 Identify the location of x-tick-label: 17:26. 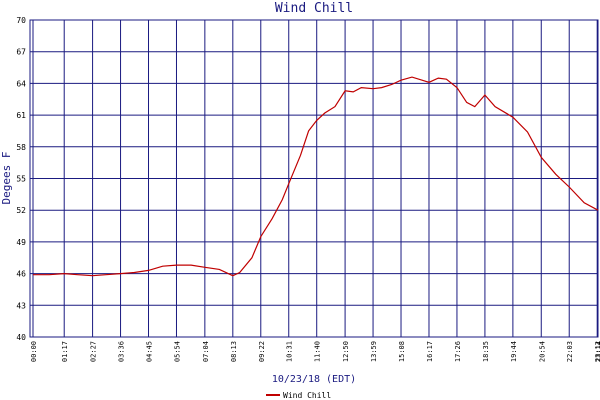
(458, 351).